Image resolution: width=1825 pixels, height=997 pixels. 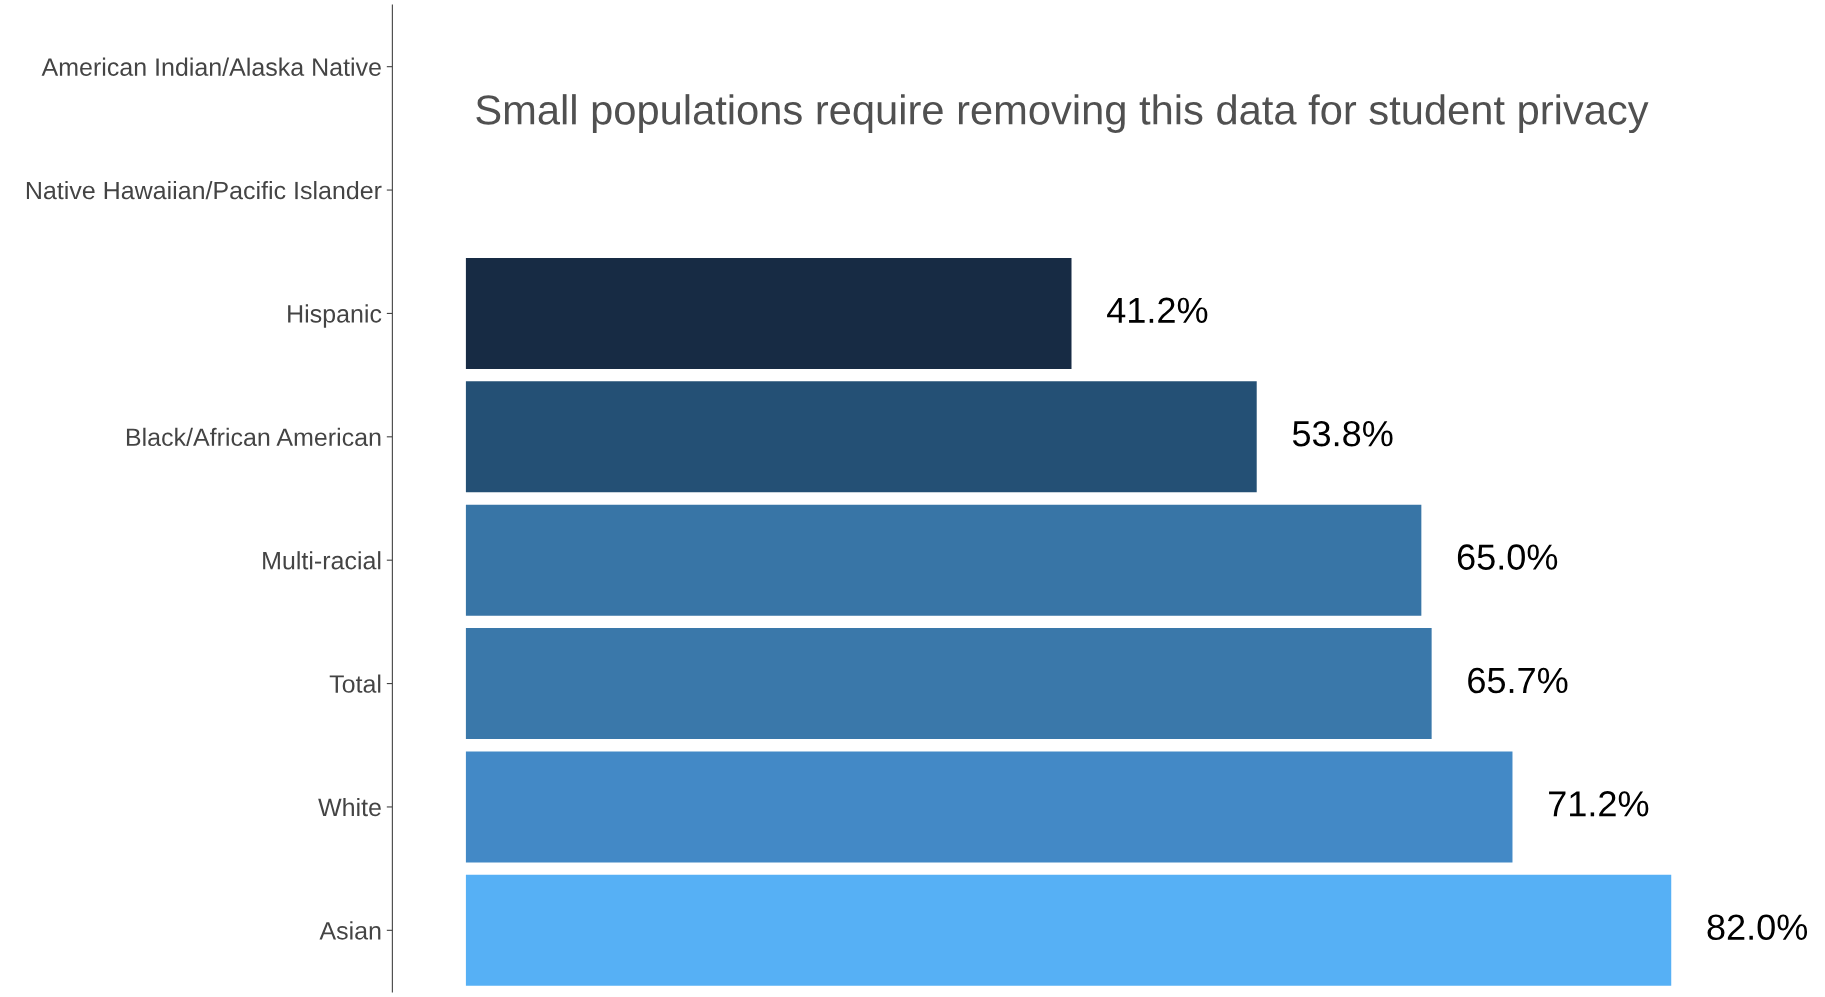 What do you see at coordinates (211, 66) in the screenshot?
I see `y-tick-label: American Indian/Alaska Native` at bounding box center [211, 66].